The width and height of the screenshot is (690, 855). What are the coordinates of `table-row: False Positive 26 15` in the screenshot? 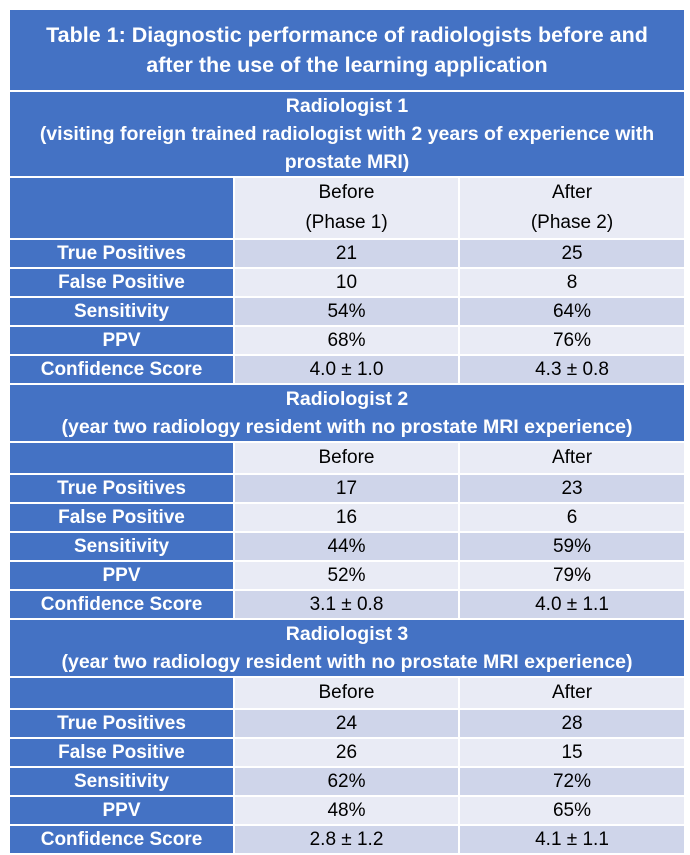 It's located at (347, 752).